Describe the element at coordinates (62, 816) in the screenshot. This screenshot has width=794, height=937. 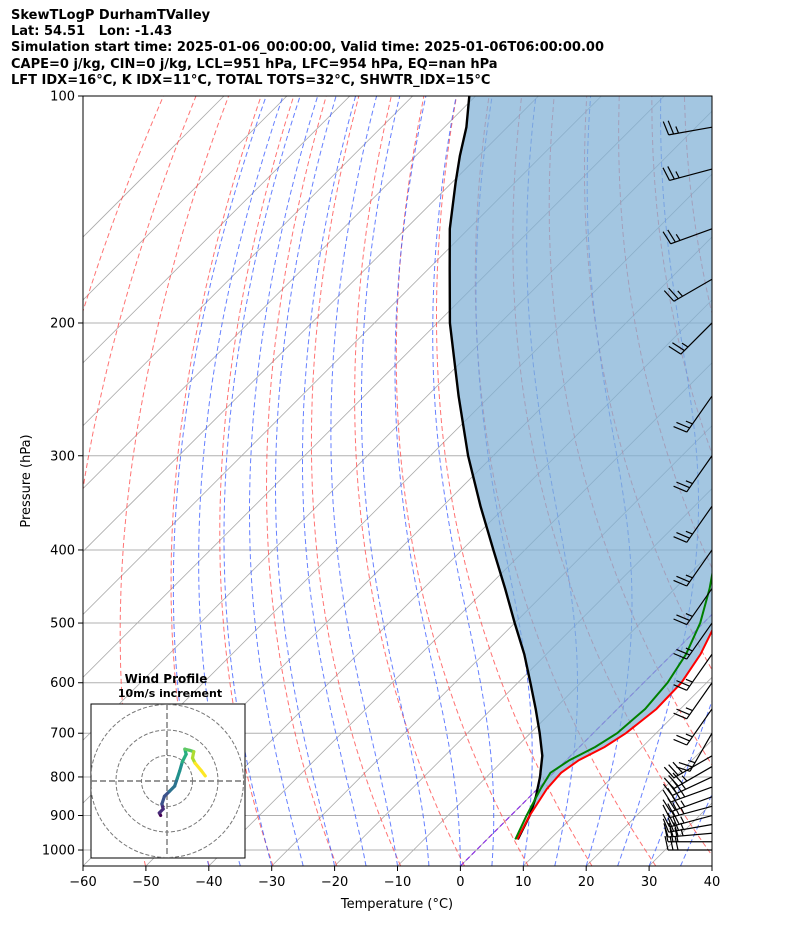
I see `y-tick-label: 900` at that location.